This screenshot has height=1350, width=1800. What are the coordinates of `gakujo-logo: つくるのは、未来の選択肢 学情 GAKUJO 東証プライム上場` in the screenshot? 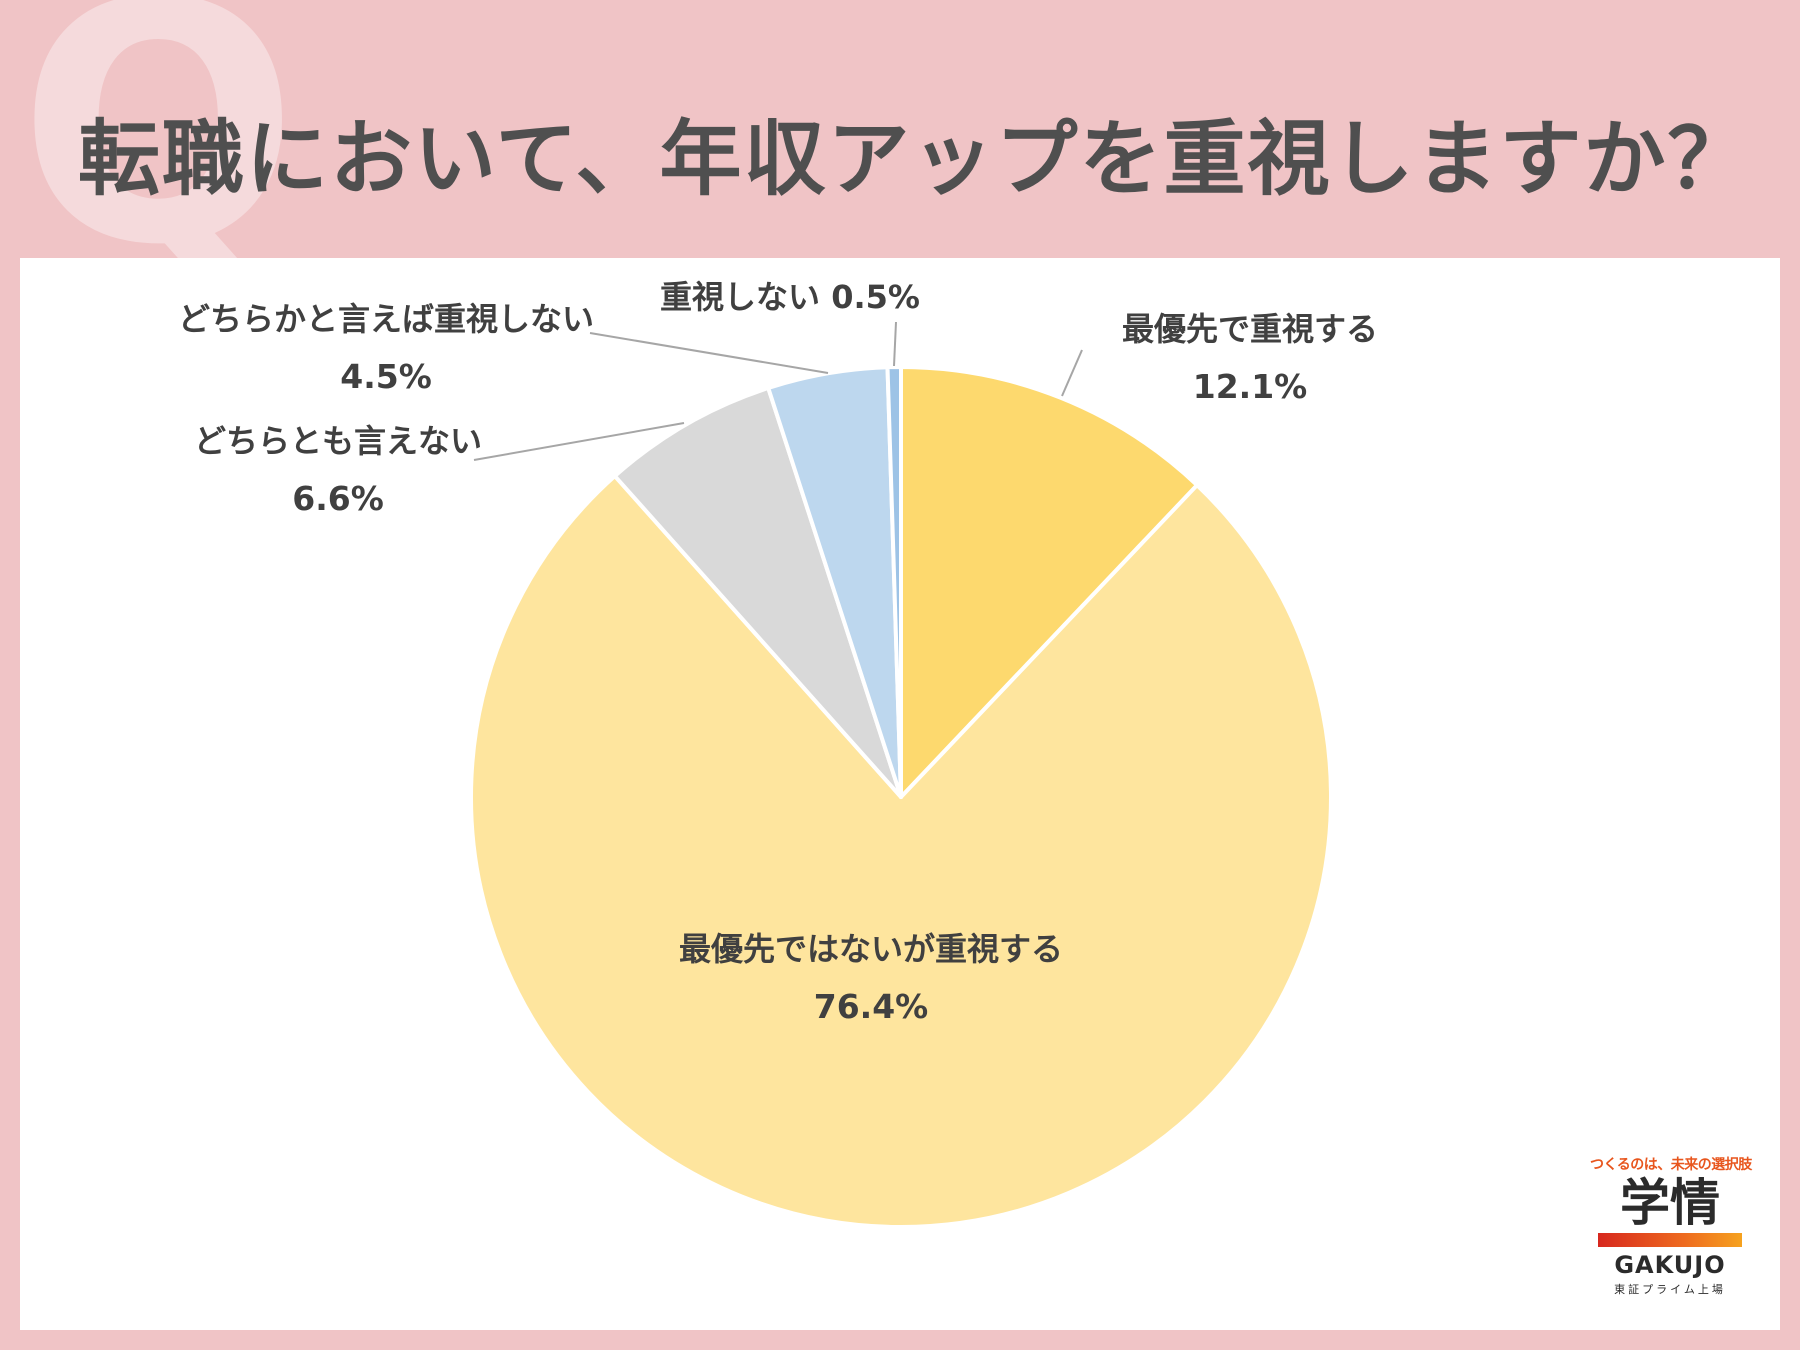 It's located at (1671, 1233).